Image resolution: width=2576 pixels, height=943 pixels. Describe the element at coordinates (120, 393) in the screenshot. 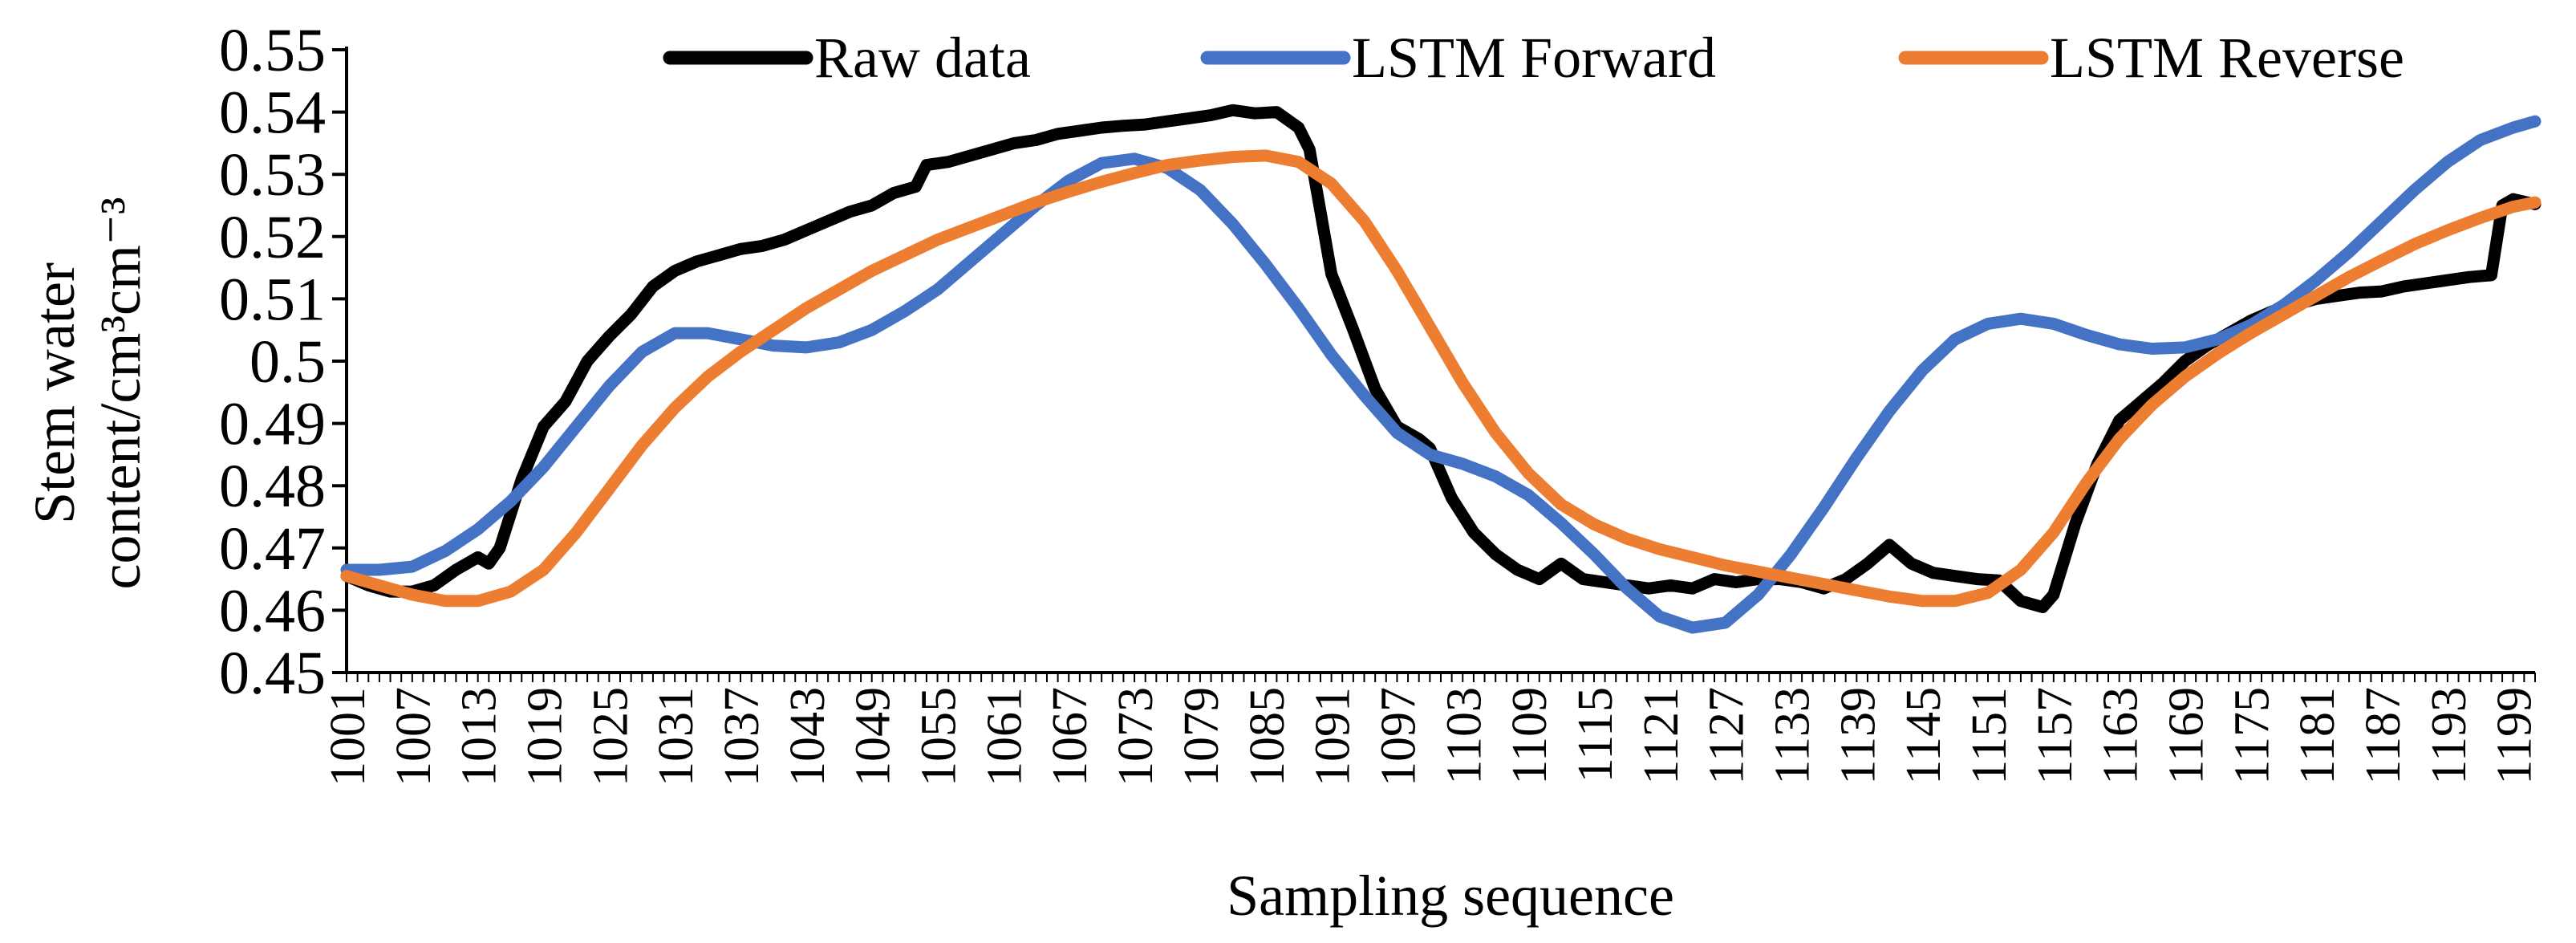

I see `y-axis-title-line2: content/cm³cm⁻³` at that location.